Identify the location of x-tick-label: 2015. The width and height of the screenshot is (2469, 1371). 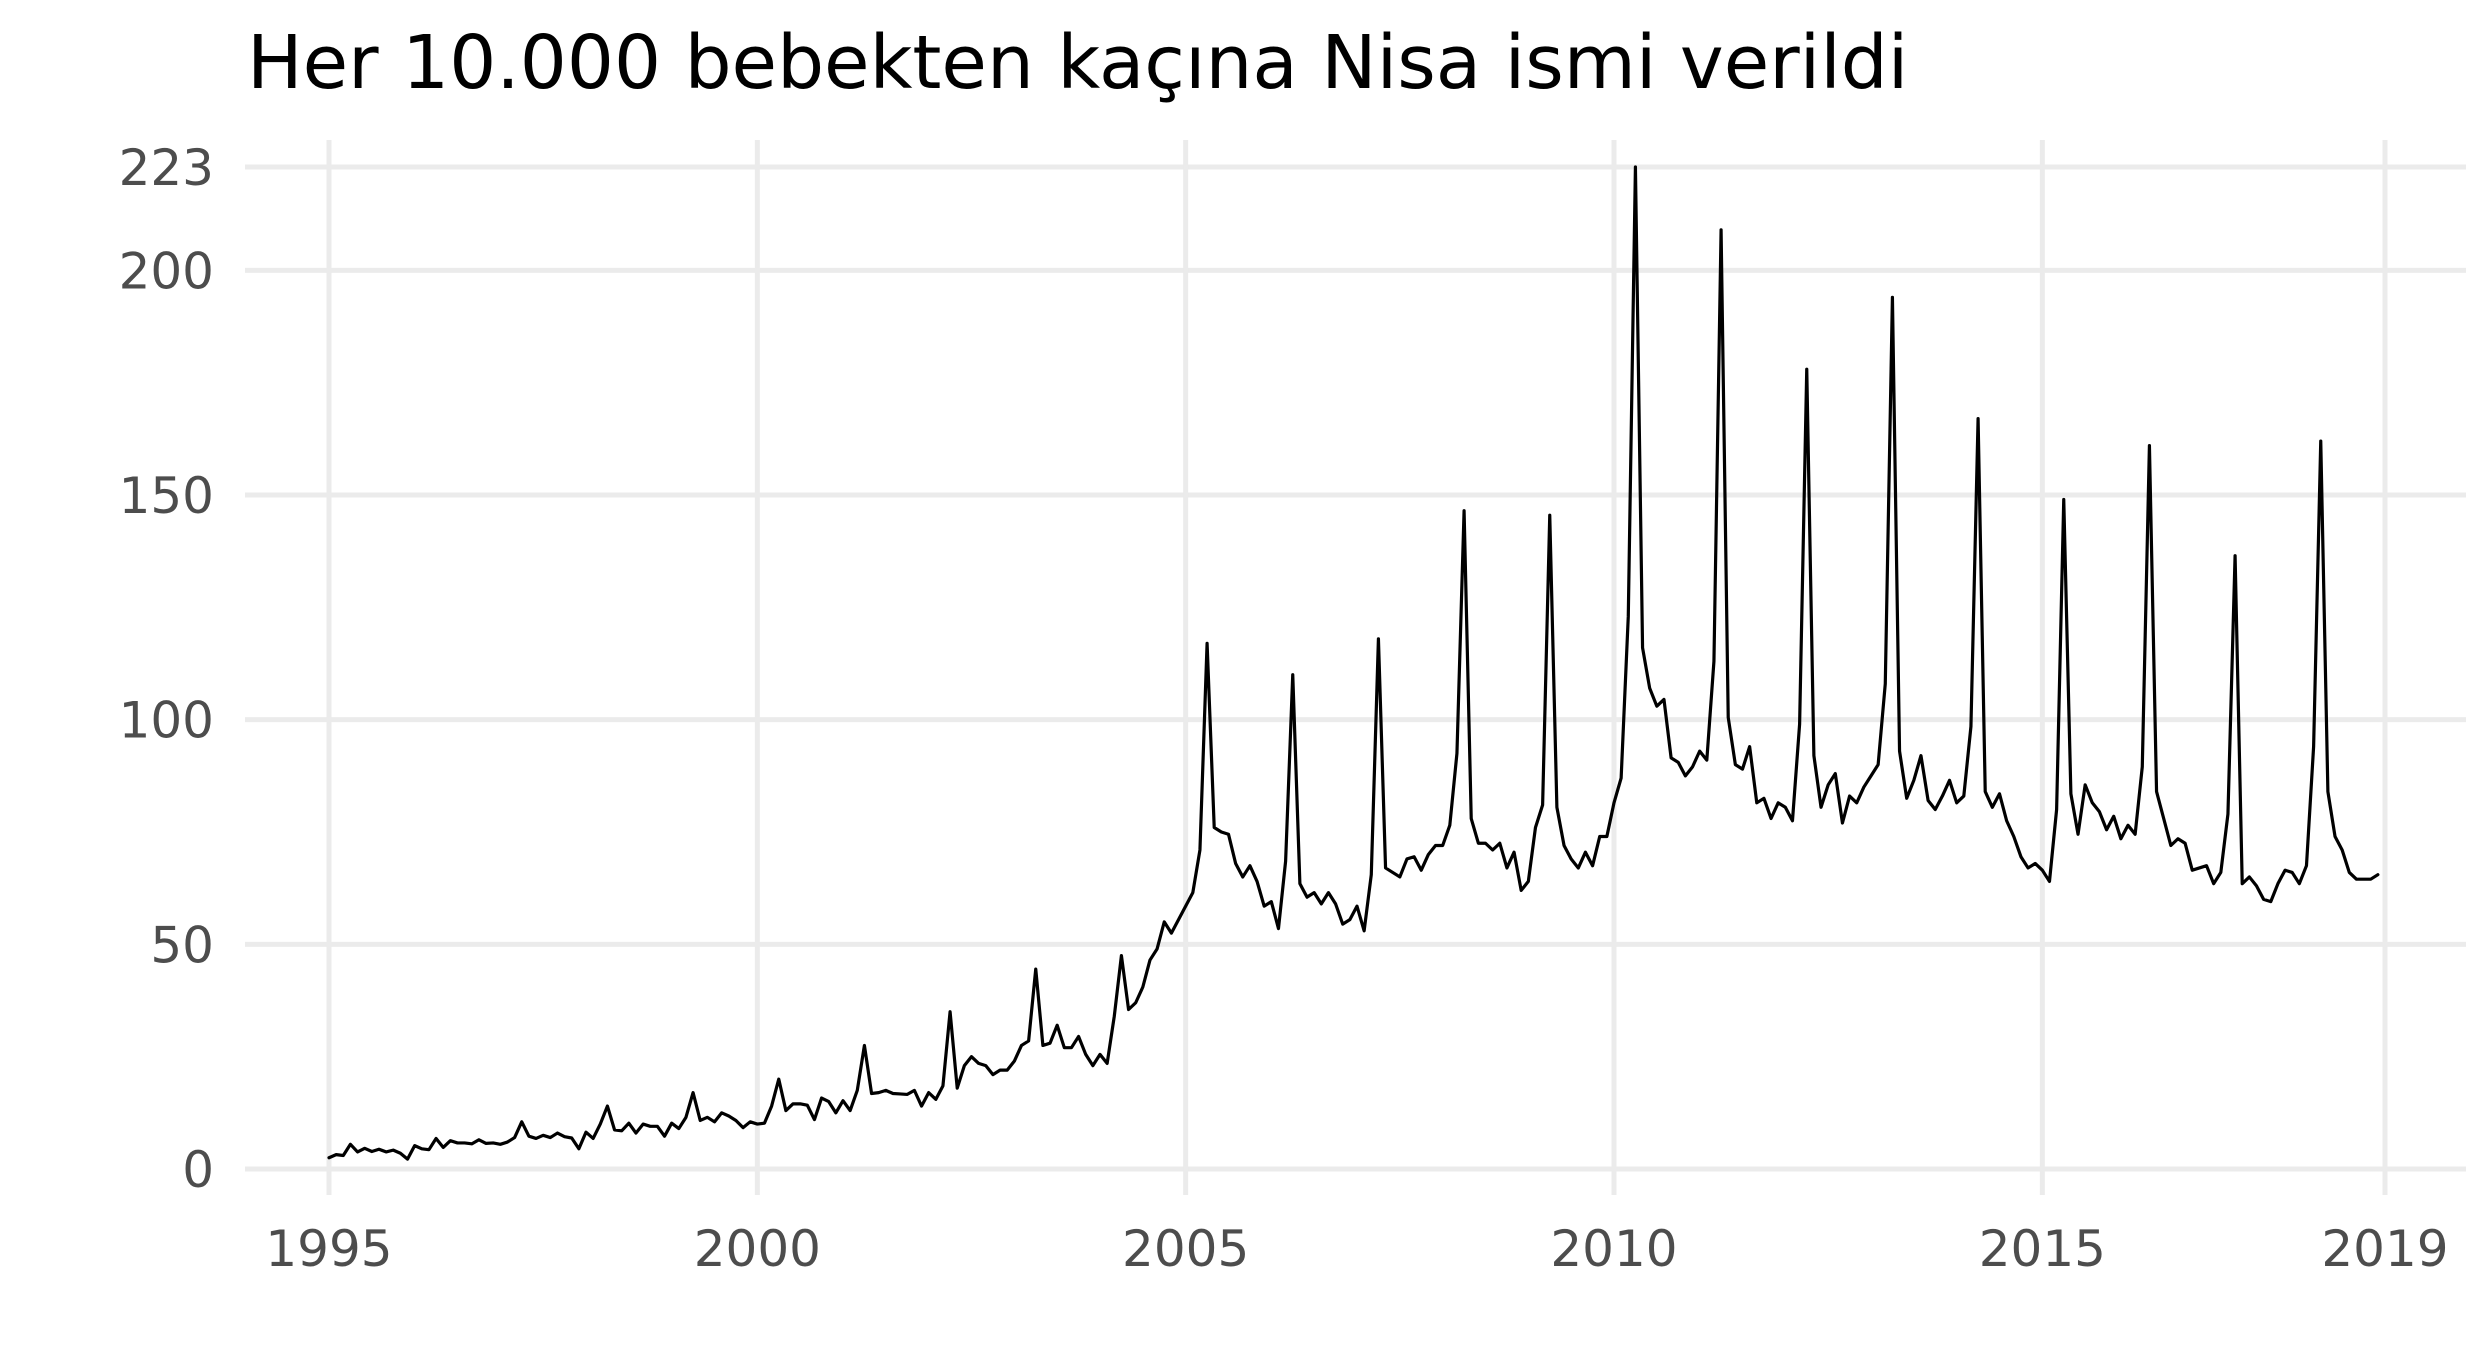
(2042, 1249).